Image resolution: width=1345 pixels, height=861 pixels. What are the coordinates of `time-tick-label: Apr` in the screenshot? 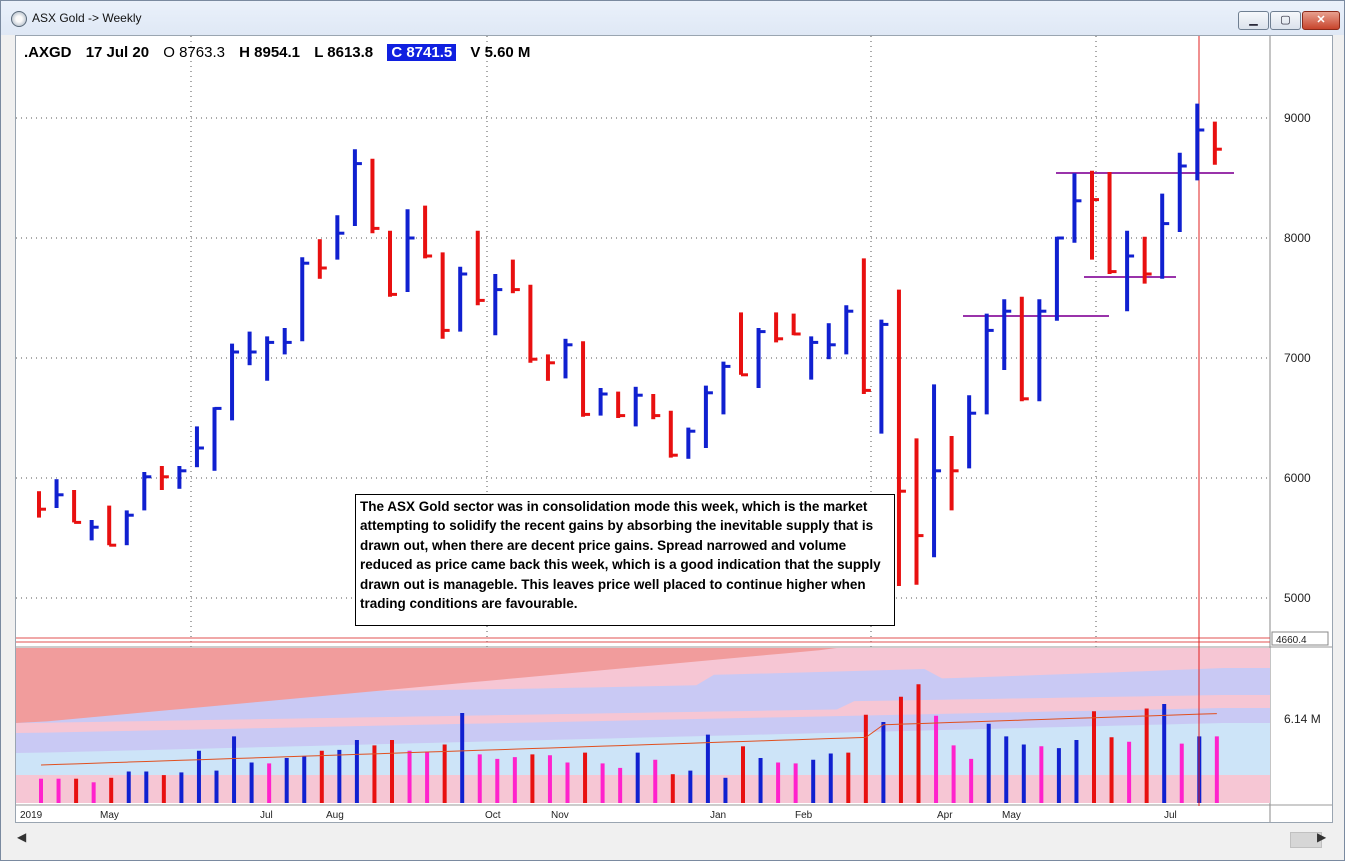 It's located at (945, 815).